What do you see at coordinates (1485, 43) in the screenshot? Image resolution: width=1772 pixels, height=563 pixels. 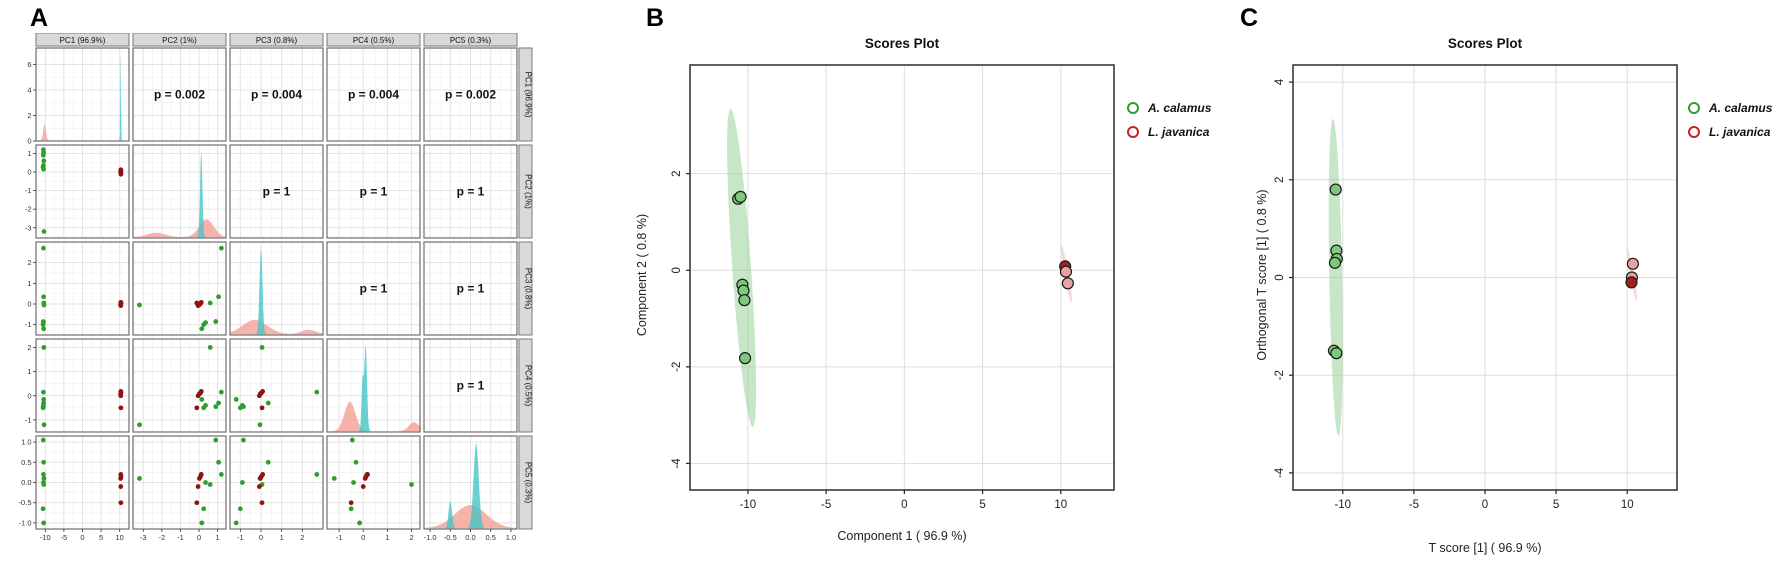 I see `scores-plot-c-title: Scores Plot` at bounding box center [1485, 43].